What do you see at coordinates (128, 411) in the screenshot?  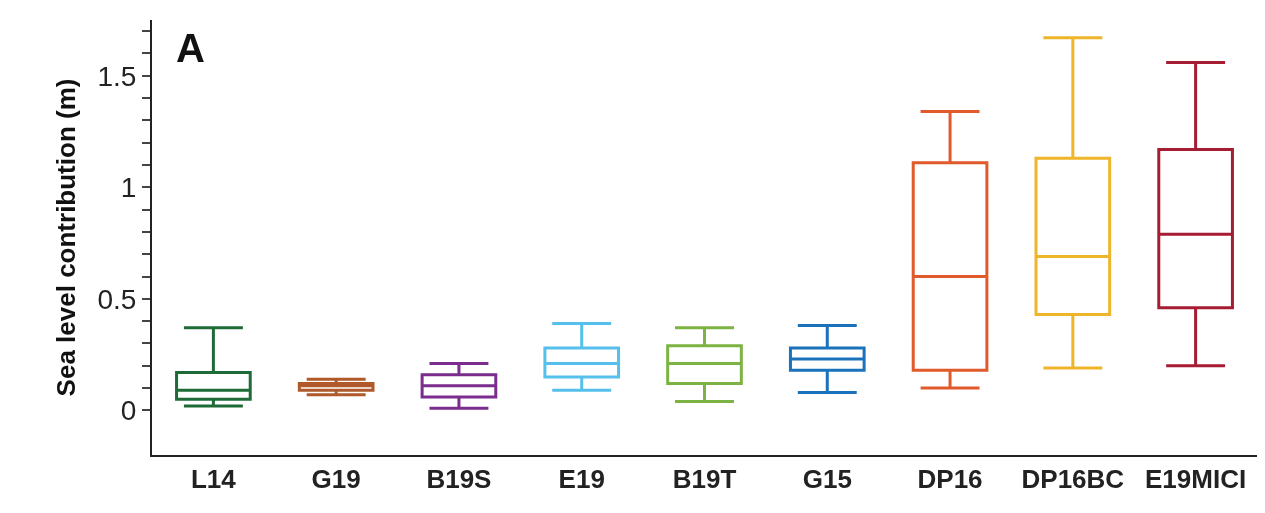 I see `y-tick-label: 0` at bounding box center [128, 411].